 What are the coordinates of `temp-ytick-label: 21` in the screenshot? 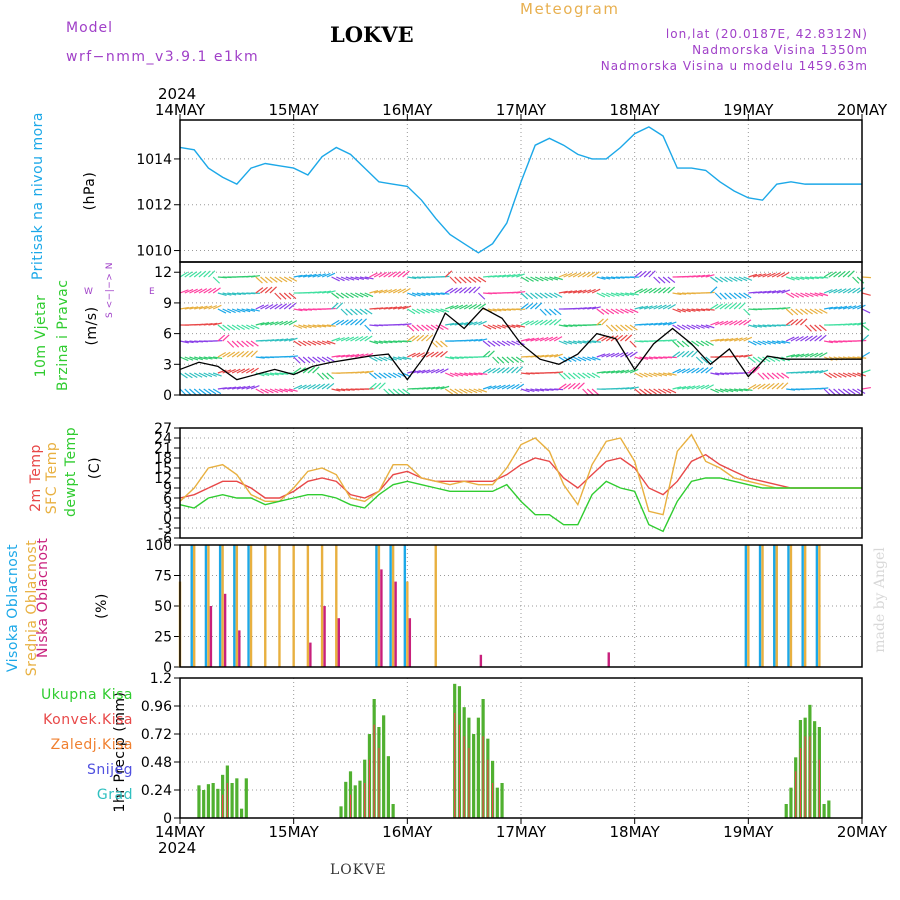 It's located at (163, 449).